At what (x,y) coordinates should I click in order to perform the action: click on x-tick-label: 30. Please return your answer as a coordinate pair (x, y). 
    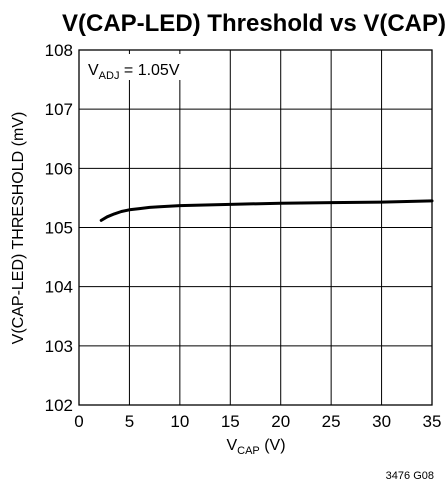
    Looking at the image, I should click on (381, 421).